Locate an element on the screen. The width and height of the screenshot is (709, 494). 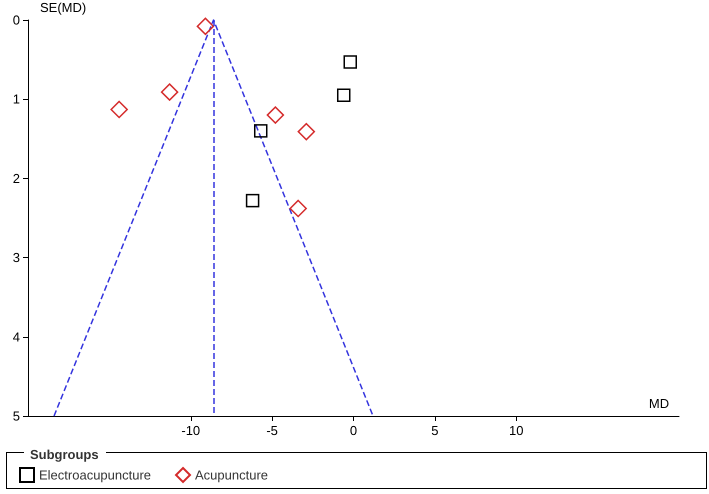
legend-label: Electroacupuncture is located at coordinates (95, 475).